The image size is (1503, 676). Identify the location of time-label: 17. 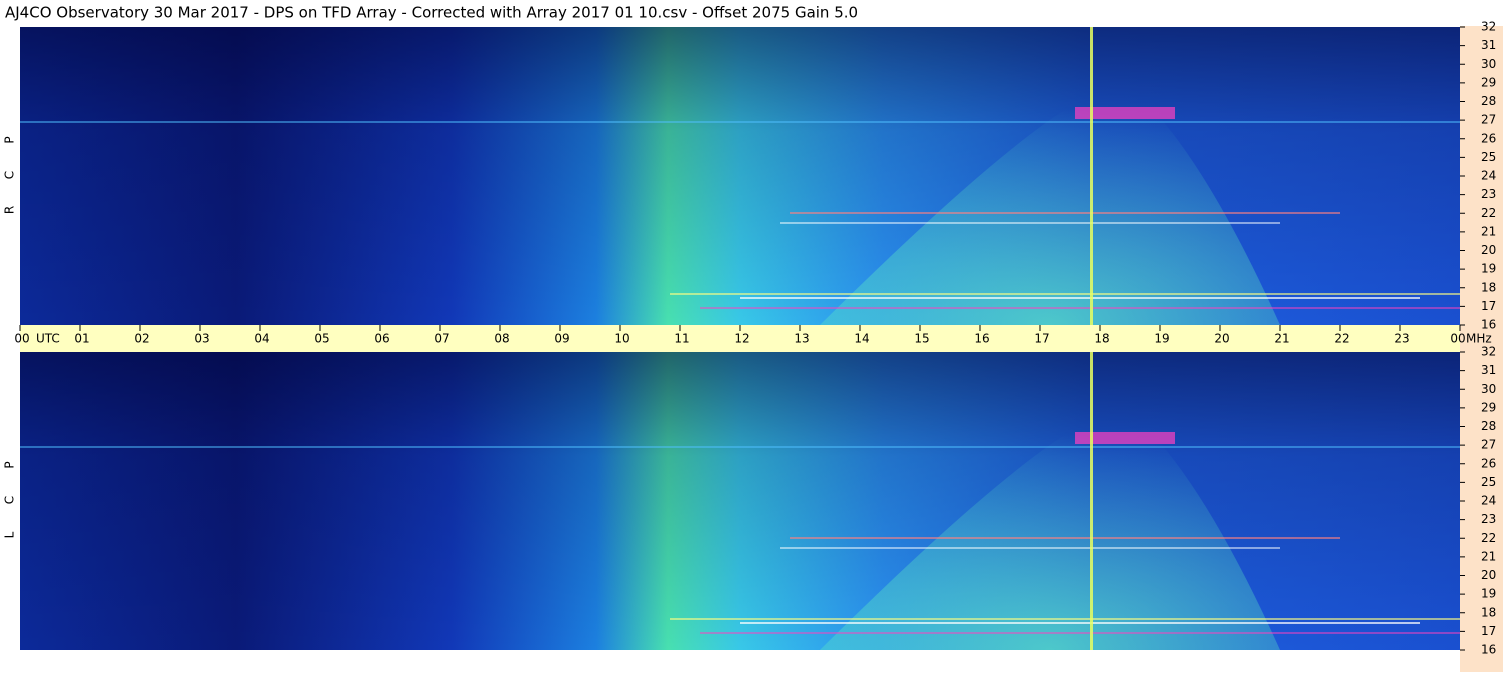
(1041, 339).